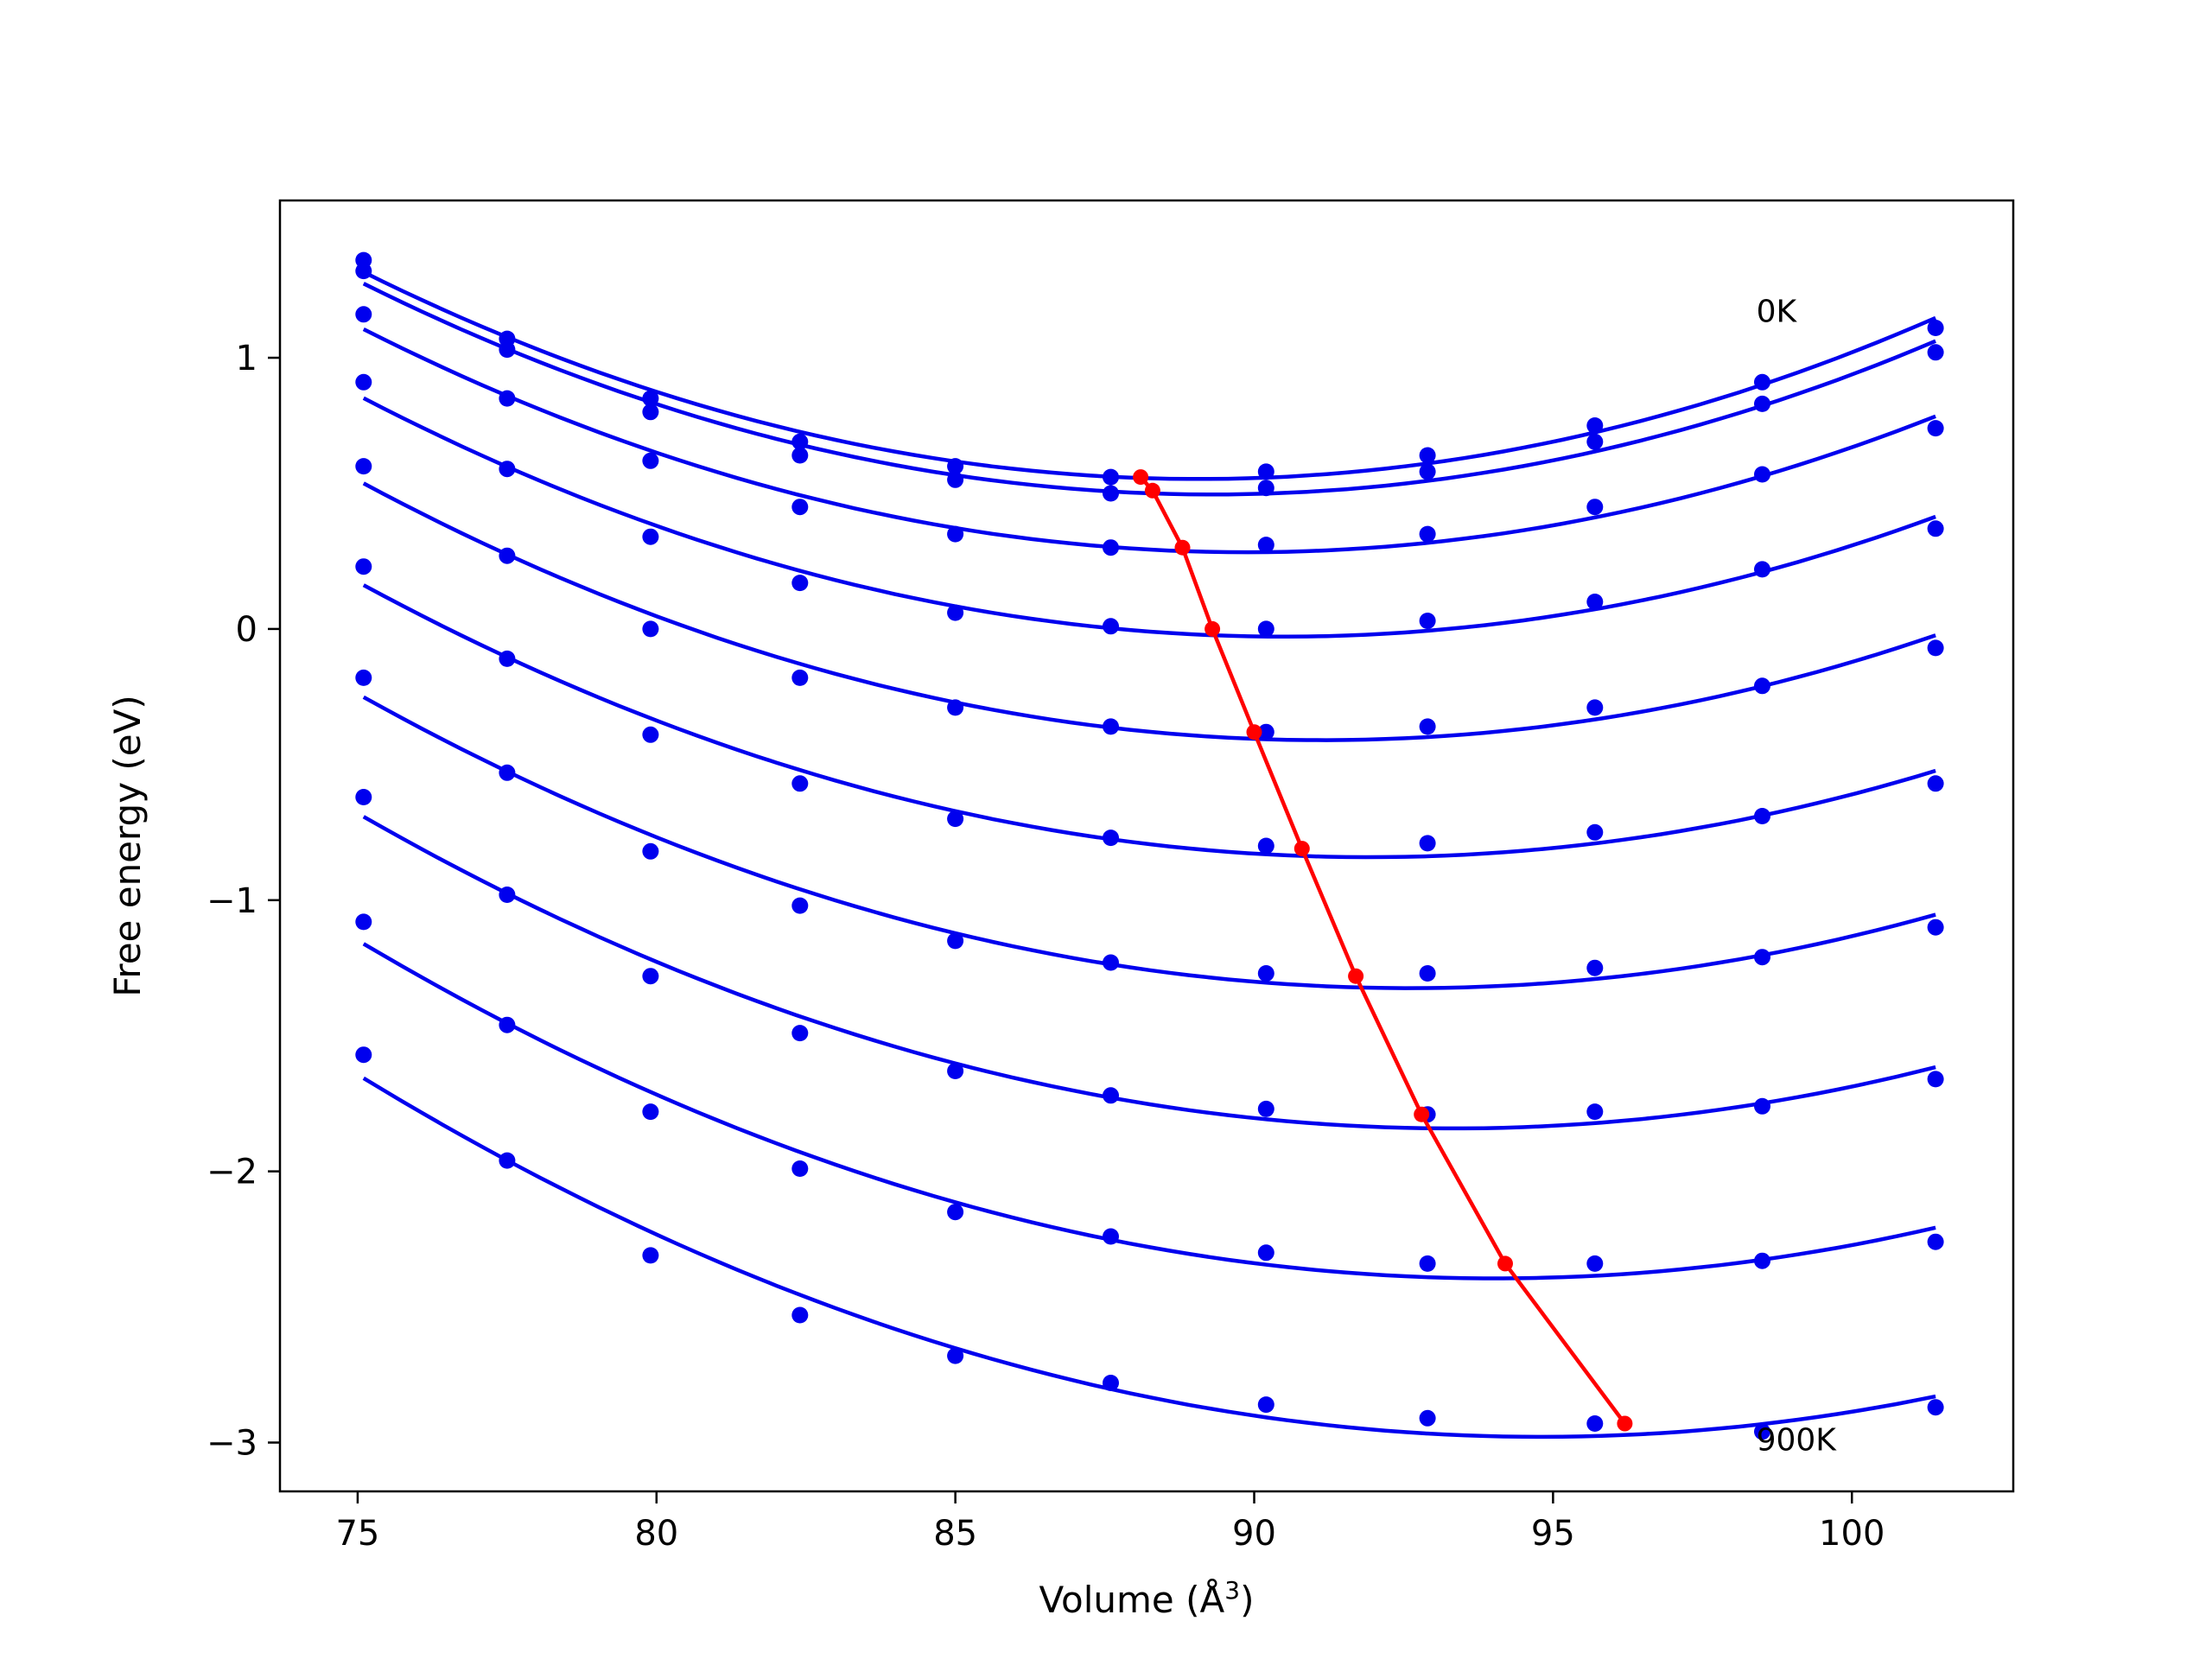 The width and height of the screenshot is (2212, 1659). Describe the element at coordinates (127, 846) in the screenshot. I see `y-axis-label: Free energy (eV)` at that location.